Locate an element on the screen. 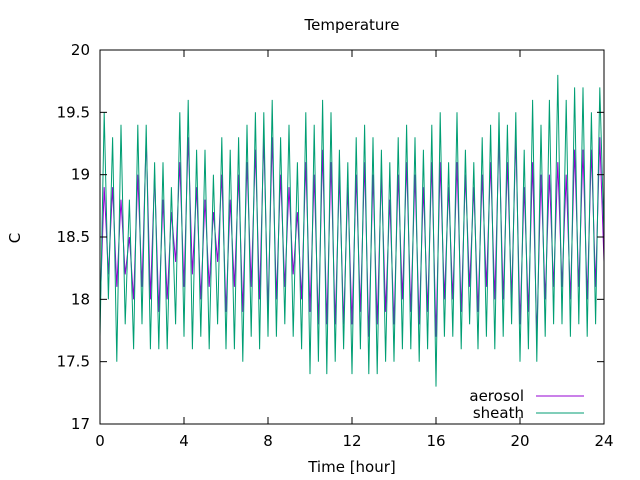 Image resolution: width=640 pixels, height=480 pixels. x-tick-label: 24 is located at coordinates (603, 441).